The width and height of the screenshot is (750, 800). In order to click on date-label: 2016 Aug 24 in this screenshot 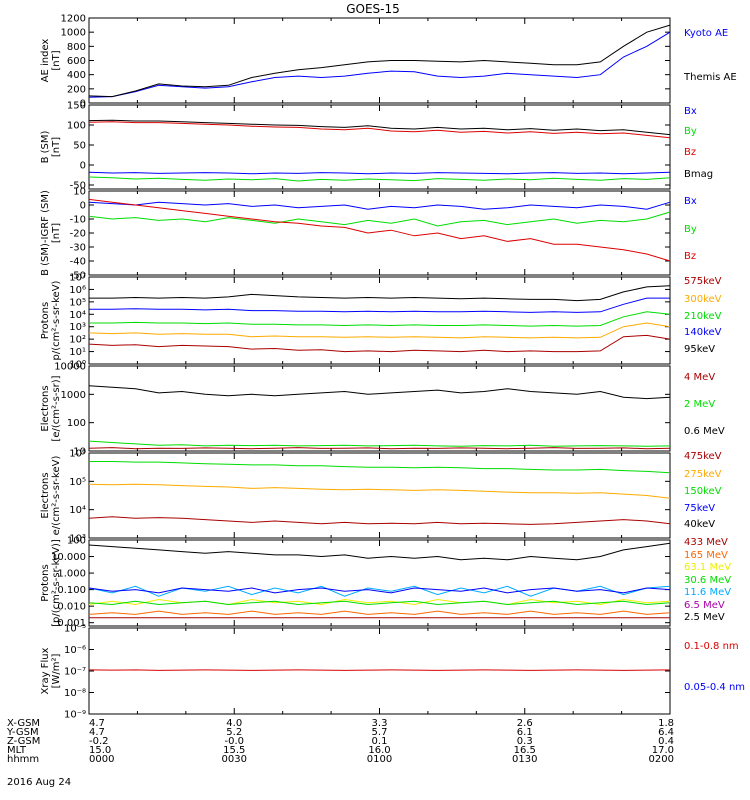, I will do `click(39, 782)`.